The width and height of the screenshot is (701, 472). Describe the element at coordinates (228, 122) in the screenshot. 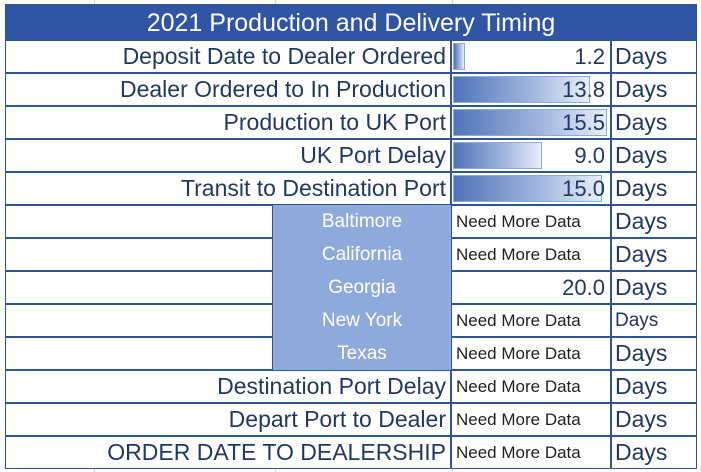

I see `row-label: Production to UK Port` at that location.